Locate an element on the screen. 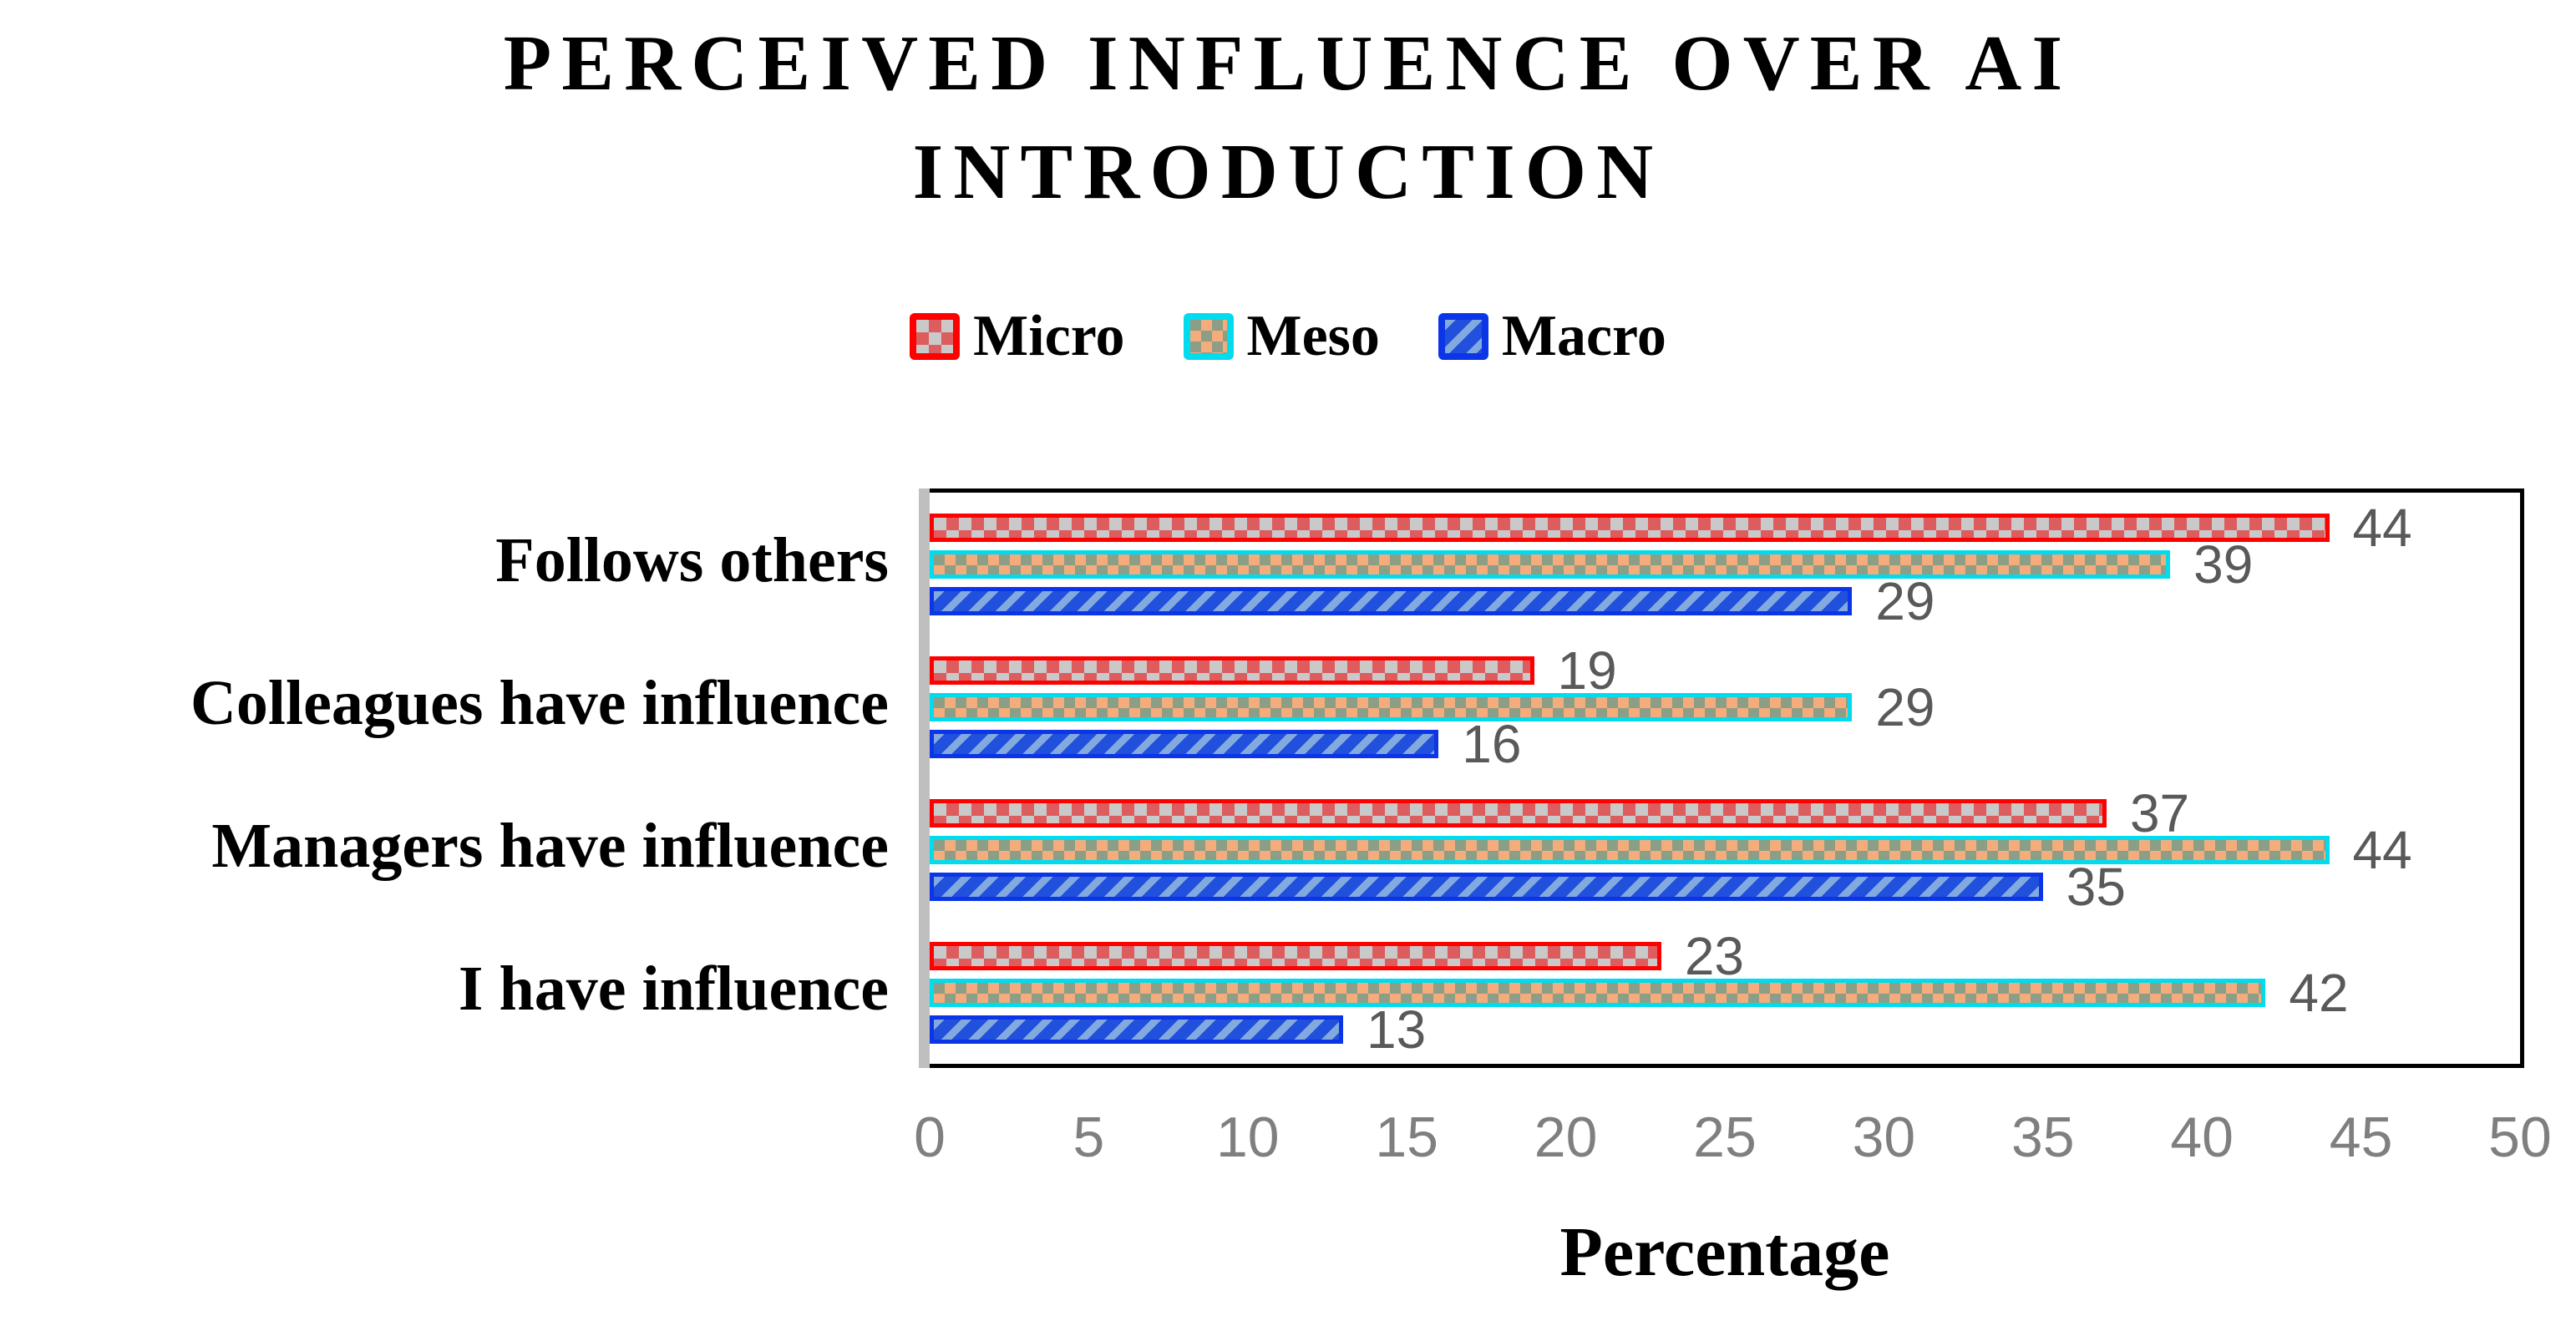 This screenshot has width=2576, height=1321. x-tick-label-25: 25 is located at coordinates (1725, 1138).